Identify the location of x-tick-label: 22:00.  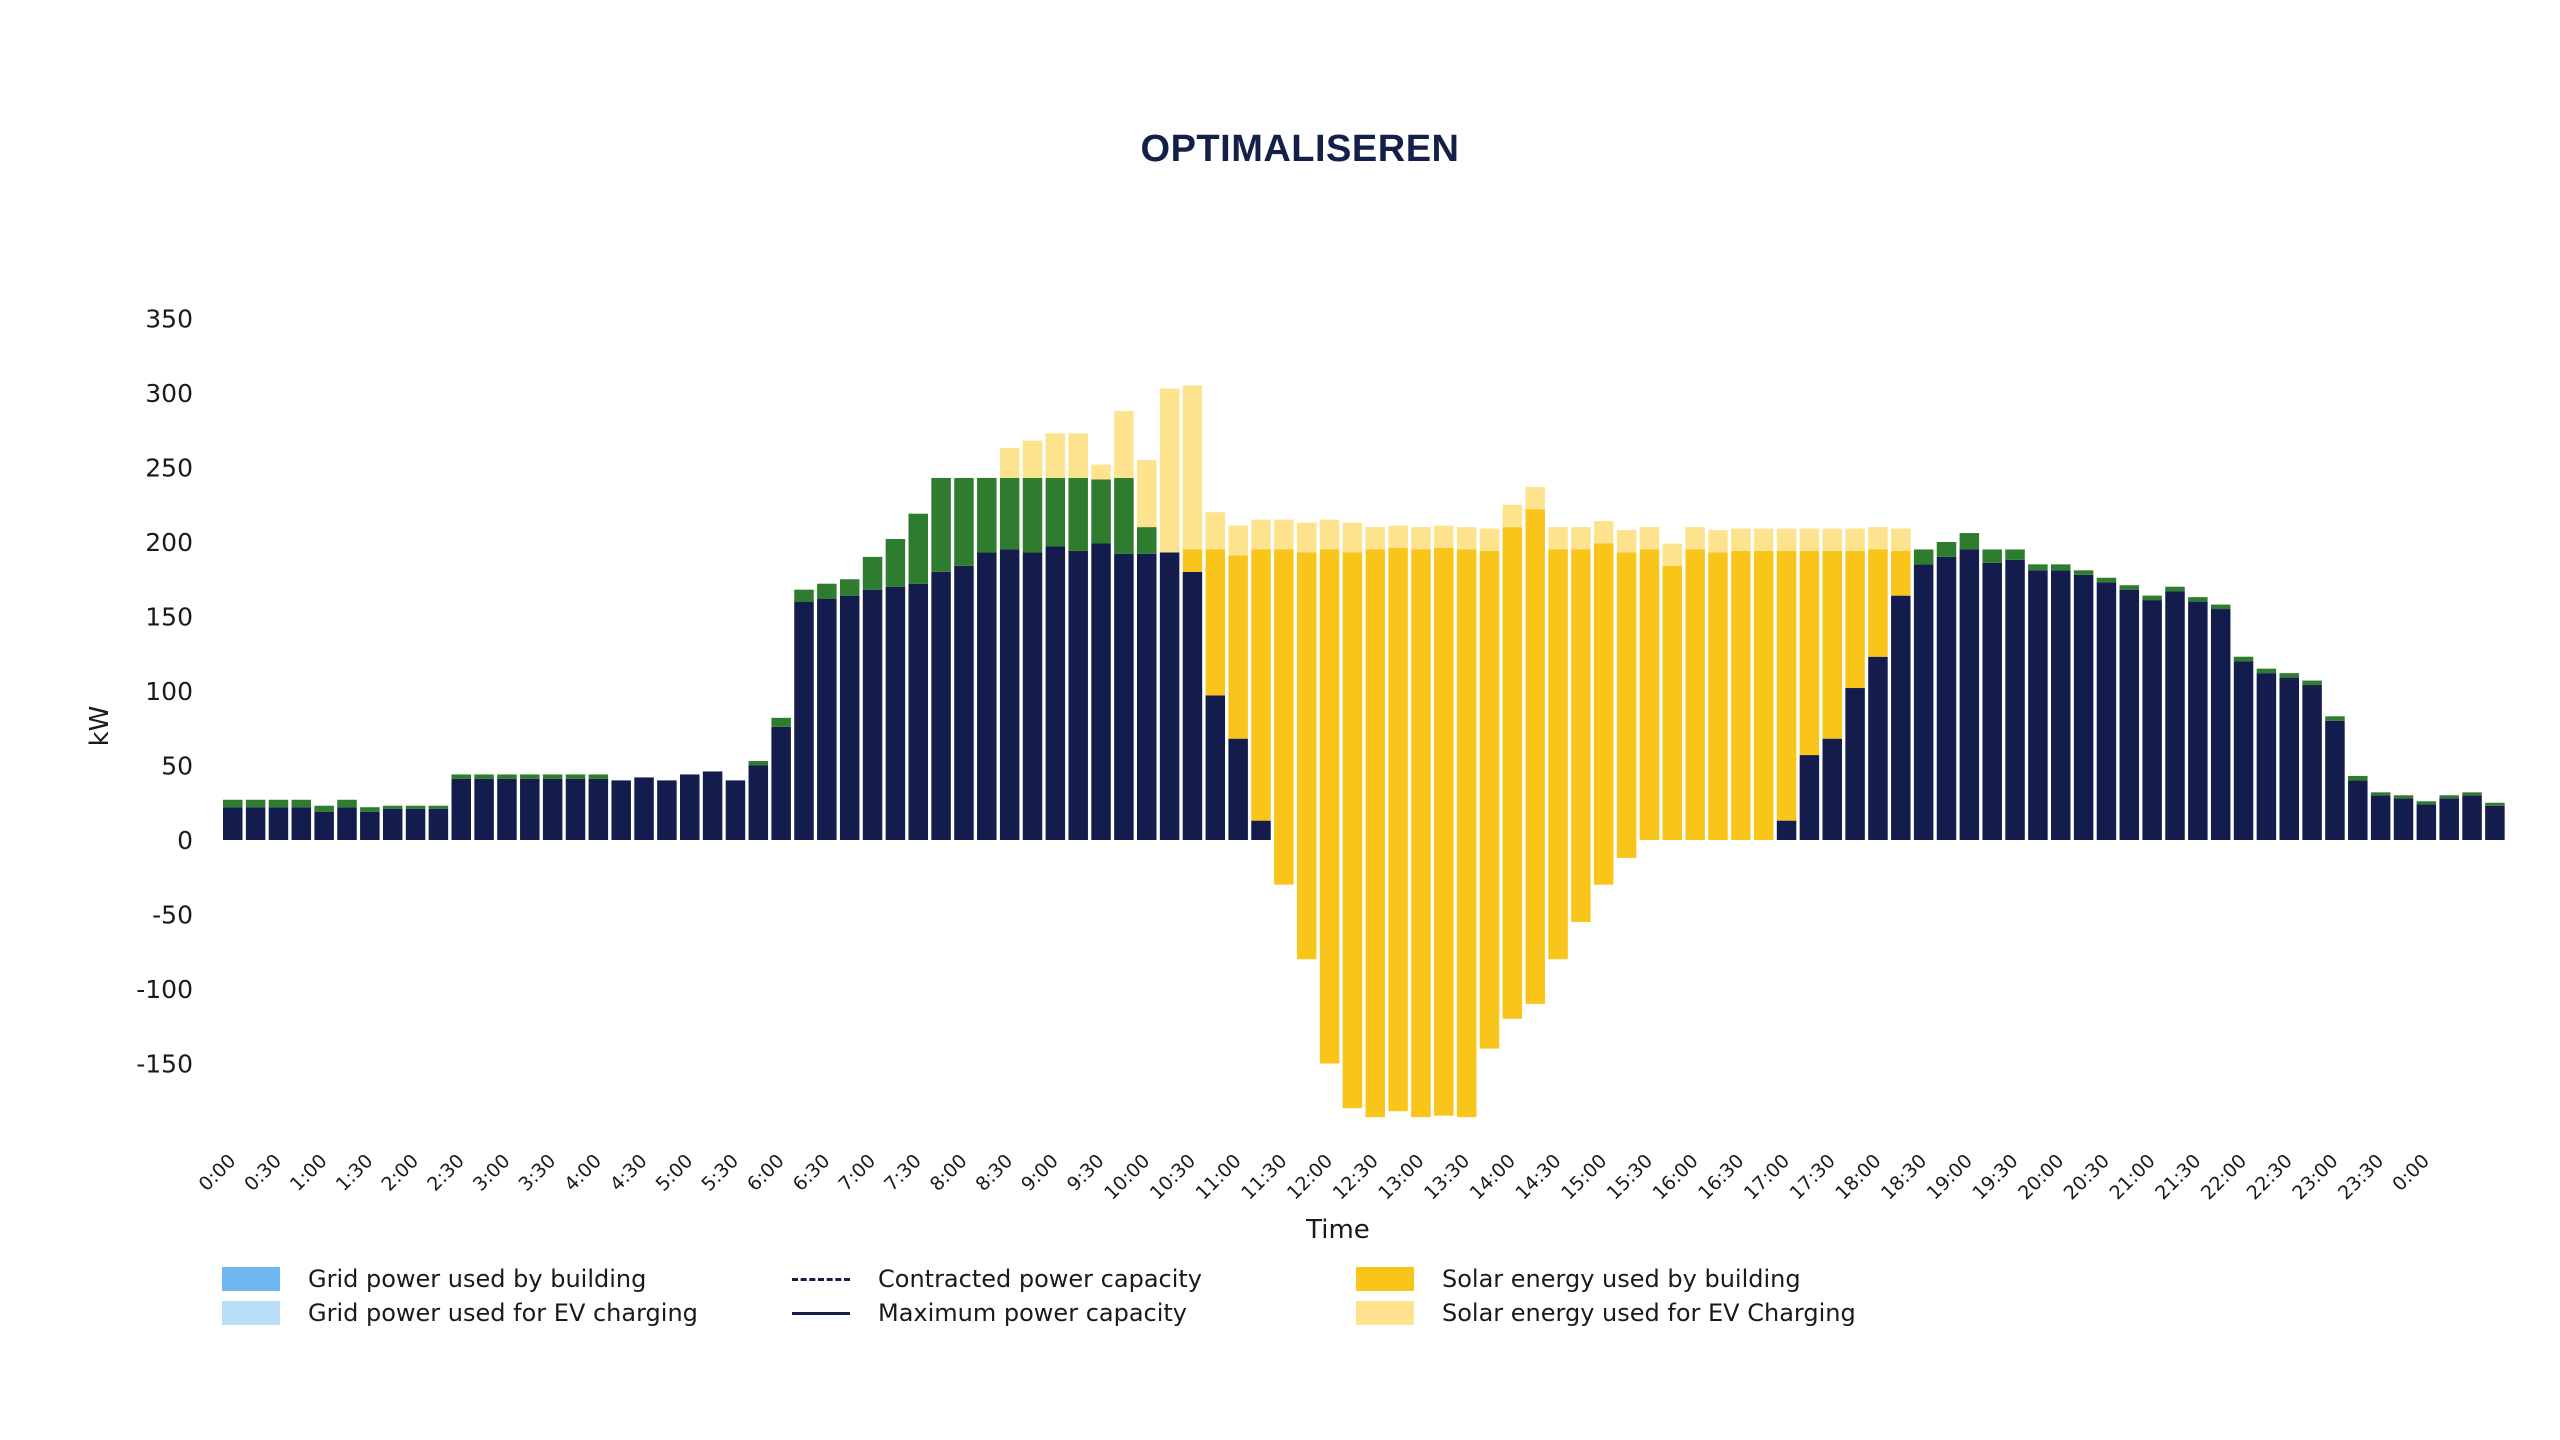
(2224, 1177).